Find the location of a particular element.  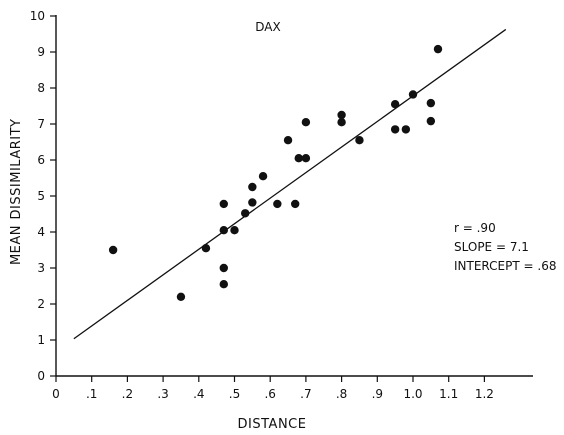

x-ticks: 0 .1 .2 .3 .4 .5 .6 .7 .8 .9 1.0 1.1 1.2 is located at coordinates (273, 388).